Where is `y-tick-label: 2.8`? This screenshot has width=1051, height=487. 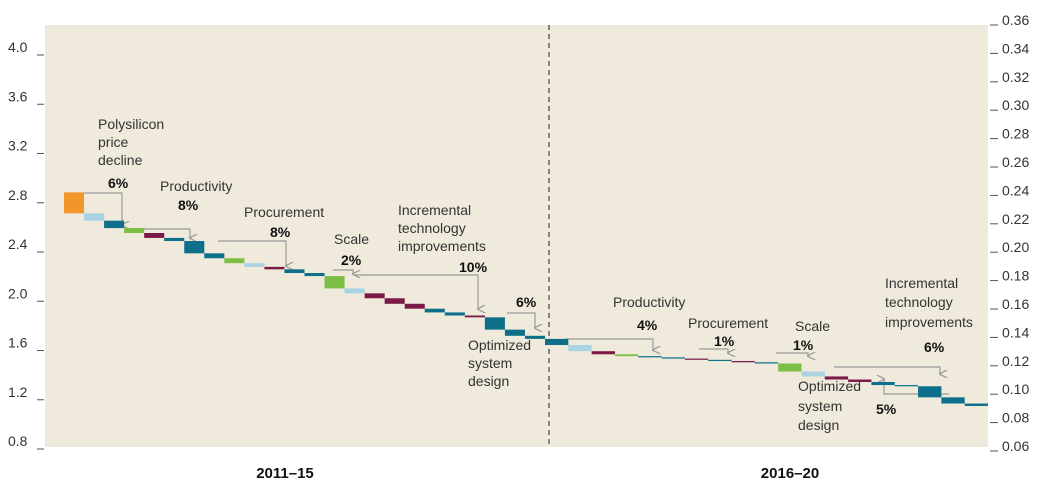 y-tick-label: 2.8 is located at coordinates (18, 195).